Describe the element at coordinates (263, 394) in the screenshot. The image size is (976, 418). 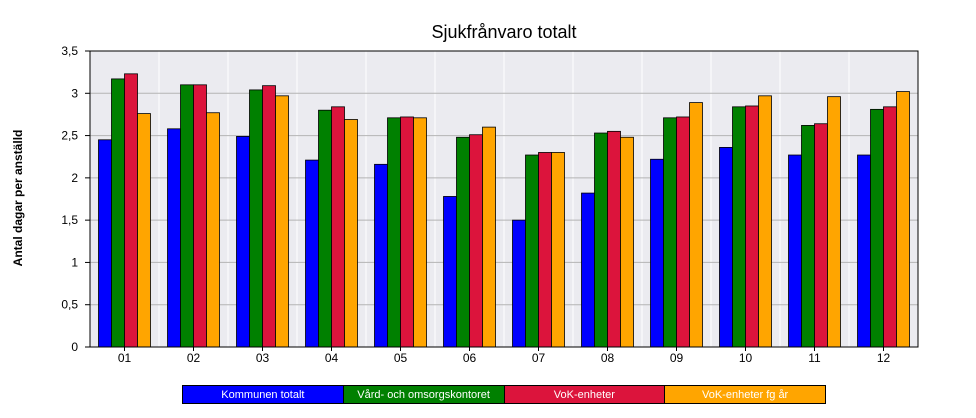
I see `legend-item: Kommunen totalt` at that location.